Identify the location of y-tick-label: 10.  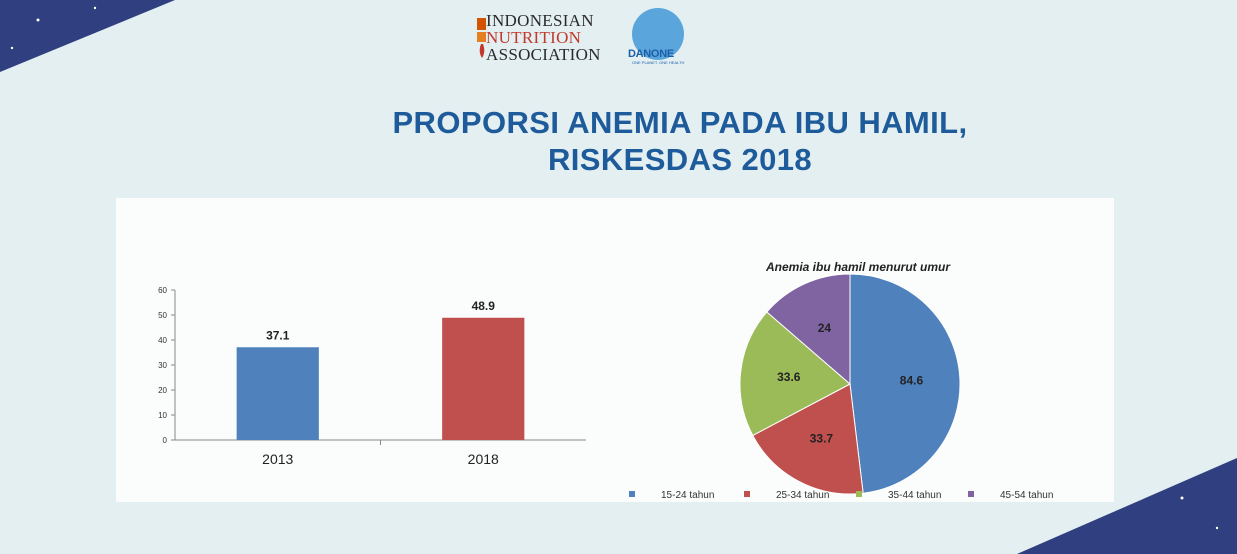
(162, 415).